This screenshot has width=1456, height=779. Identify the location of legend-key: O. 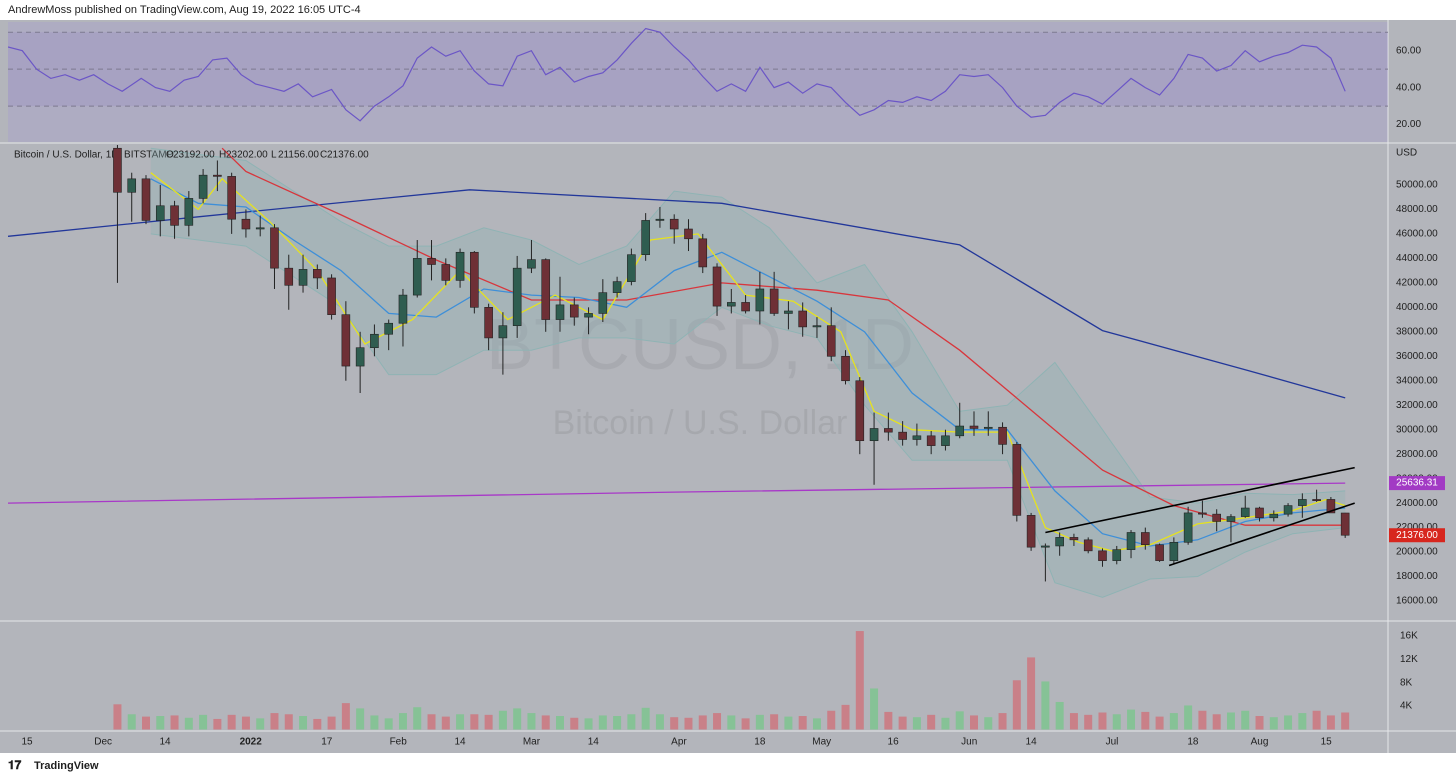
(170, 155).